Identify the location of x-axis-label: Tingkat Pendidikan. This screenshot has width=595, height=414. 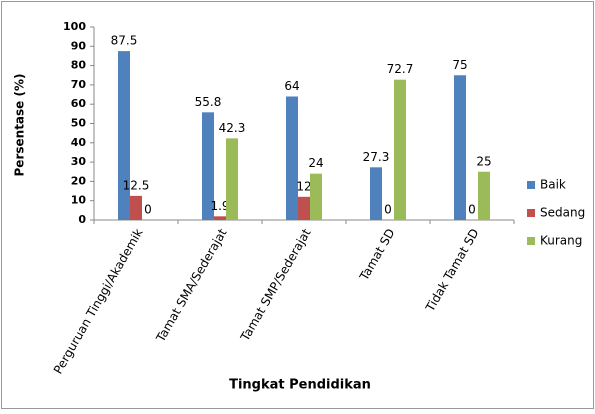
(300, 385).